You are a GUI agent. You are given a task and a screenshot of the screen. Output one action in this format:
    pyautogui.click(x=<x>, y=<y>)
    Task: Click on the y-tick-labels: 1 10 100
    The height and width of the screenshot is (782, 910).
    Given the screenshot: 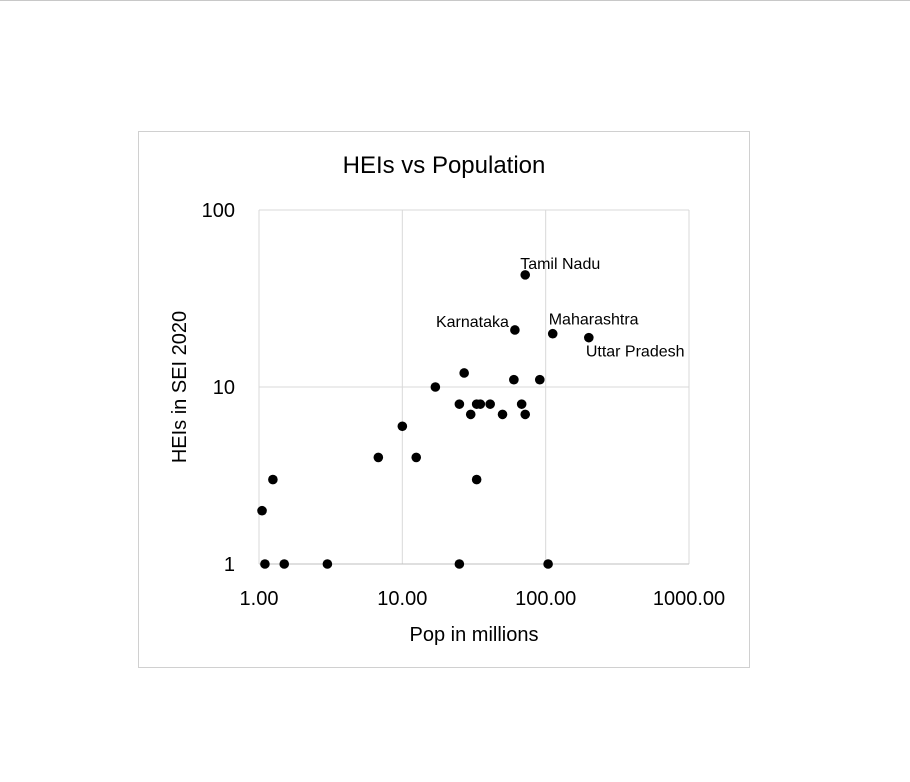 What is the action you would take?
    pyautogui.click(x=218, y=388)
    